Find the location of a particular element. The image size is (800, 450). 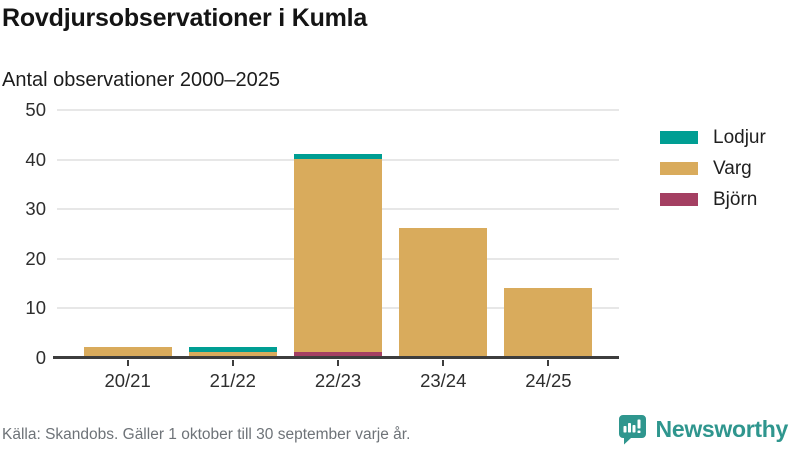

legend-item-varg: Varg is located at coordinates (713, 168).